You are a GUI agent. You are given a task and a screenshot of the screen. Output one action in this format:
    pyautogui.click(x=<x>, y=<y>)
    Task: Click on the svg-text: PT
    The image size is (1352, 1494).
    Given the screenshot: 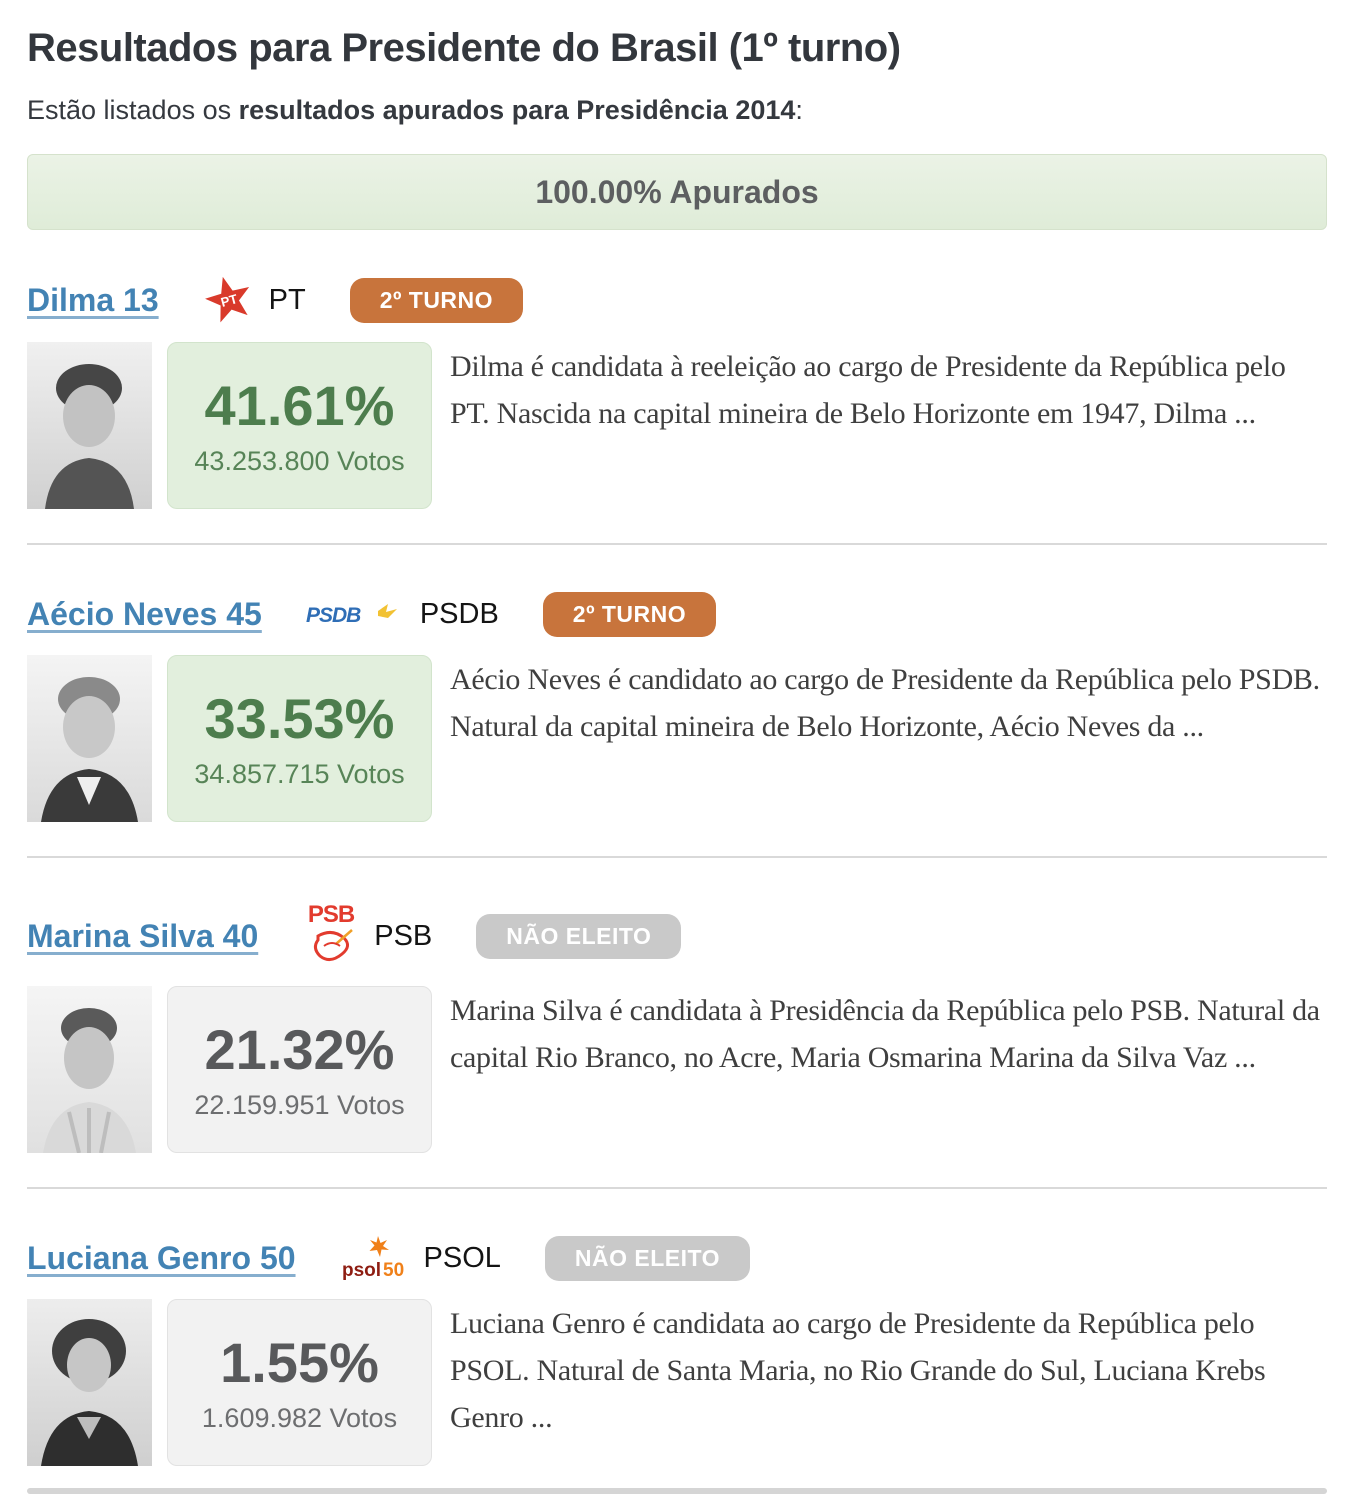 What is the action you would take?
    pyautogui.click(x=229, y=301)
    